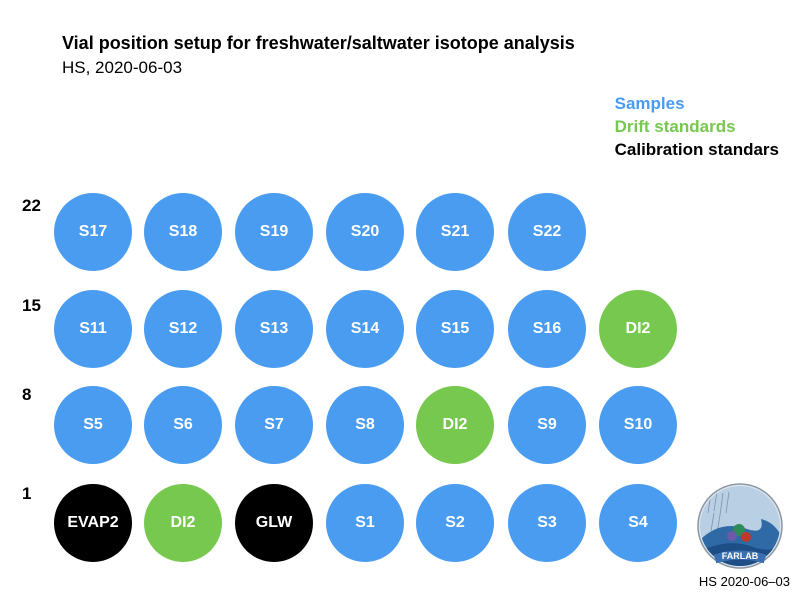 This screenshot has height=600, width=800. What do you see at coordinates (93, 523) in the screenshot?
I see `vial-calibration: EVAP2` at bounding box center [93, 523].